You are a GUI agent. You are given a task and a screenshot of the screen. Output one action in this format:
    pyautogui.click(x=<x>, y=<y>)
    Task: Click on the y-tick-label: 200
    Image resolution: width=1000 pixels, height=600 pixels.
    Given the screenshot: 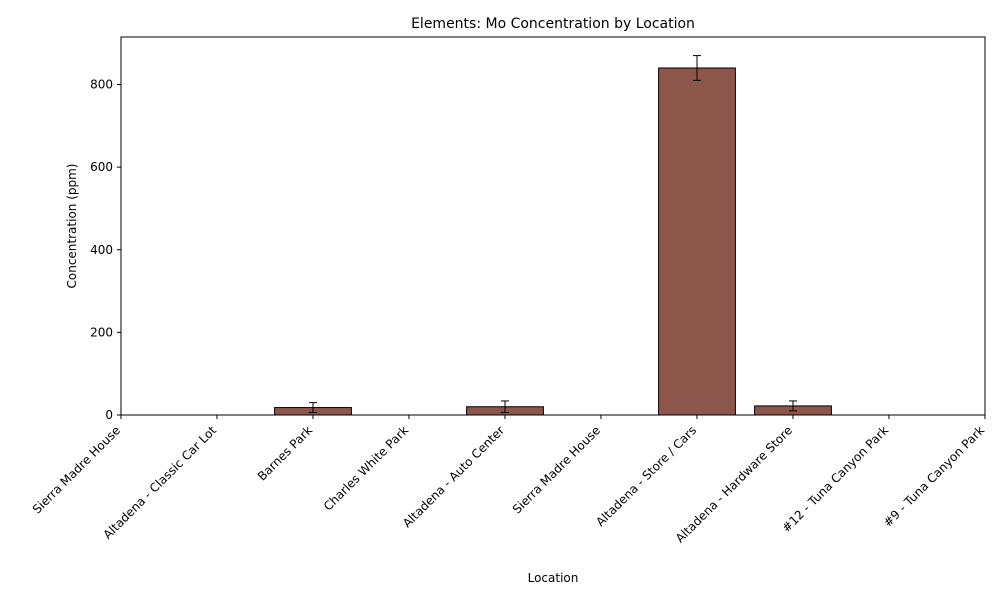 What is the action you would take?
    pyautogui.click(x=101, y=332)
    